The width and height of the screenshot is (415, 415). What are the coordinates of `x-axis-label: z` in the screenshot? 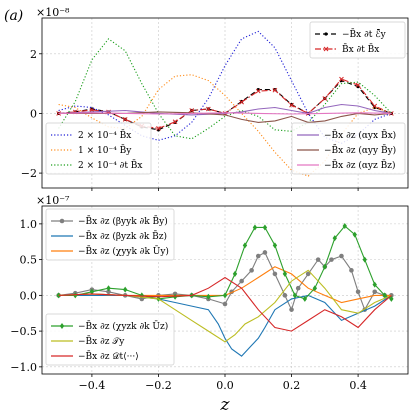 It's located at (225, 405).